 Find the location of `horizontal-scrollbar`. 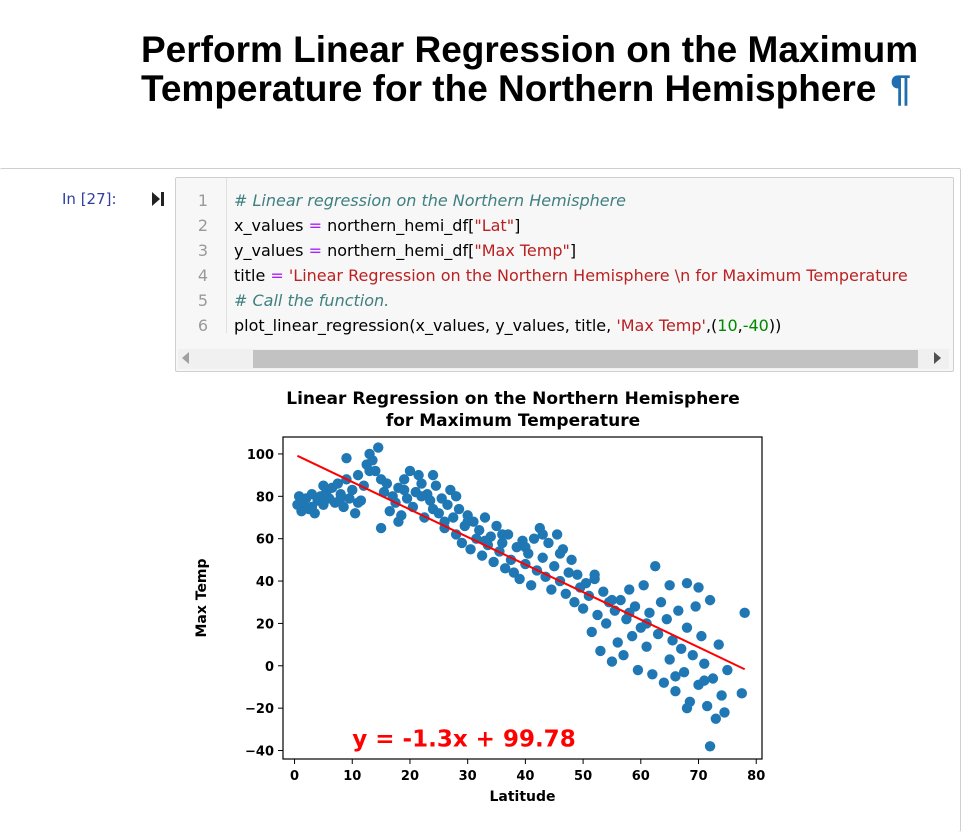

horizontal-scrollbar is located at coordinates (563, 359).